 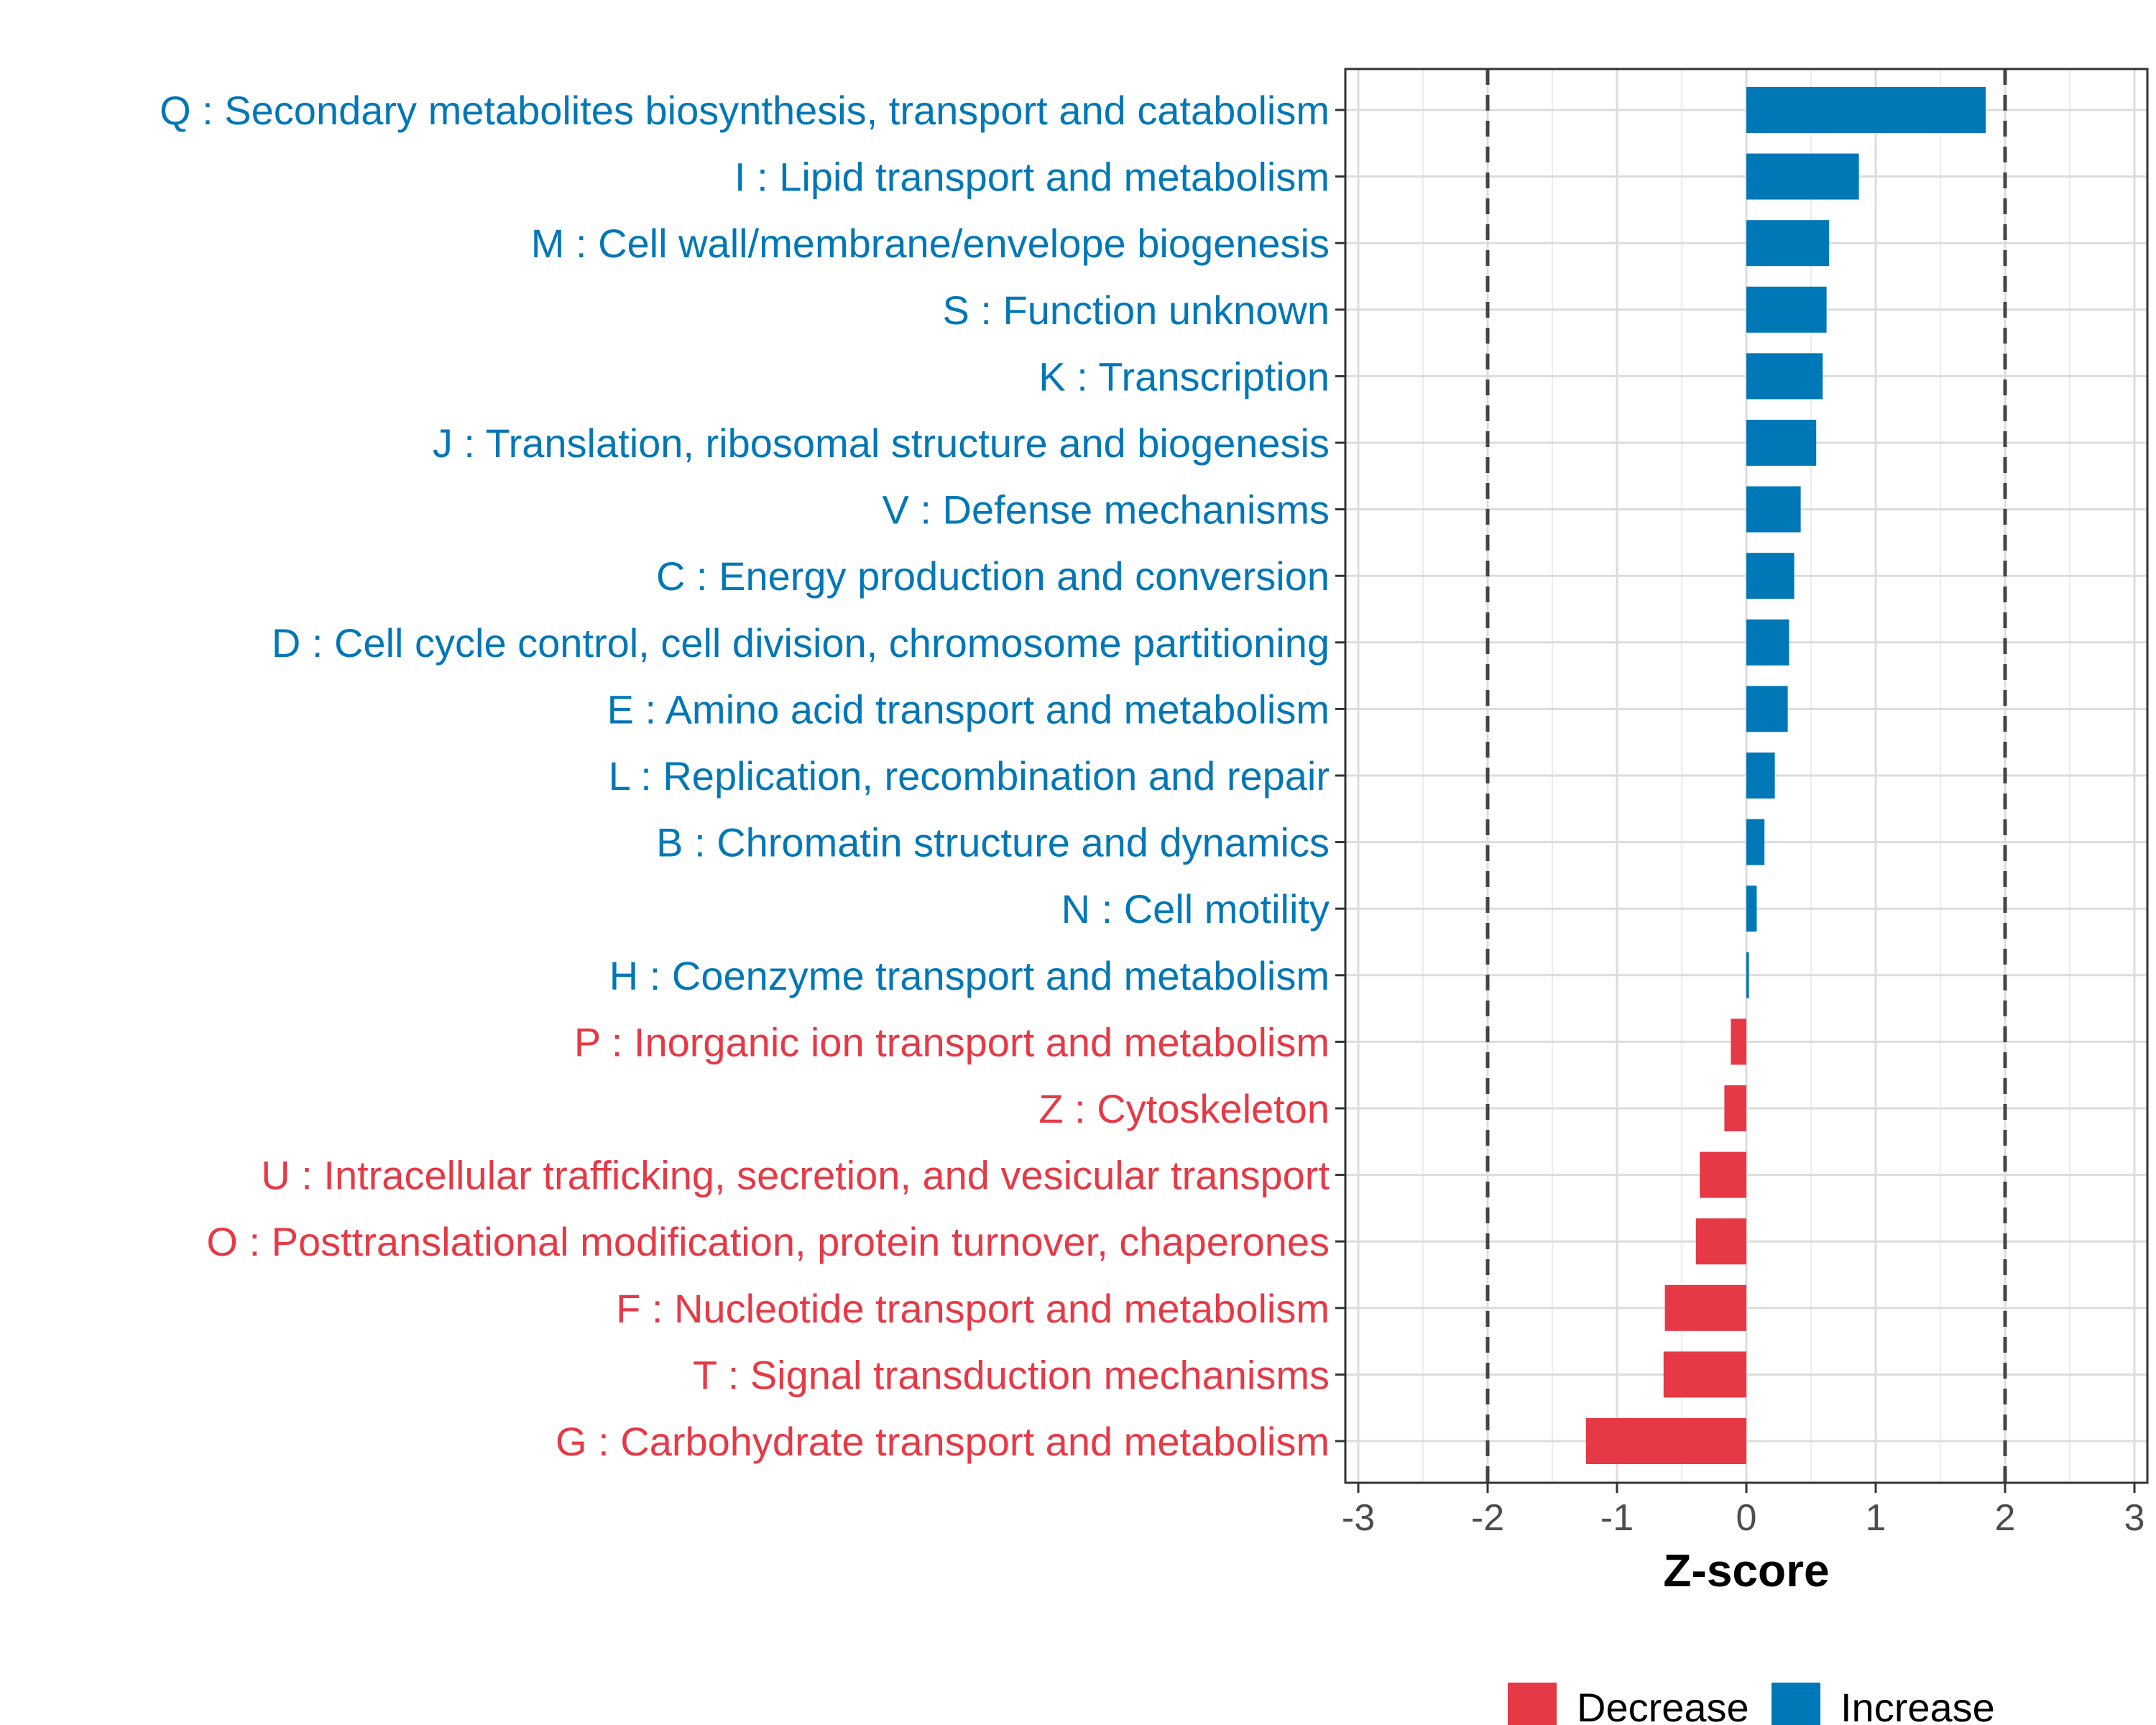 What do you see at coordinates (1184, 376) in the screenshot?
I see `category-label: K : Transcription` at bounding box center [1184, 376].